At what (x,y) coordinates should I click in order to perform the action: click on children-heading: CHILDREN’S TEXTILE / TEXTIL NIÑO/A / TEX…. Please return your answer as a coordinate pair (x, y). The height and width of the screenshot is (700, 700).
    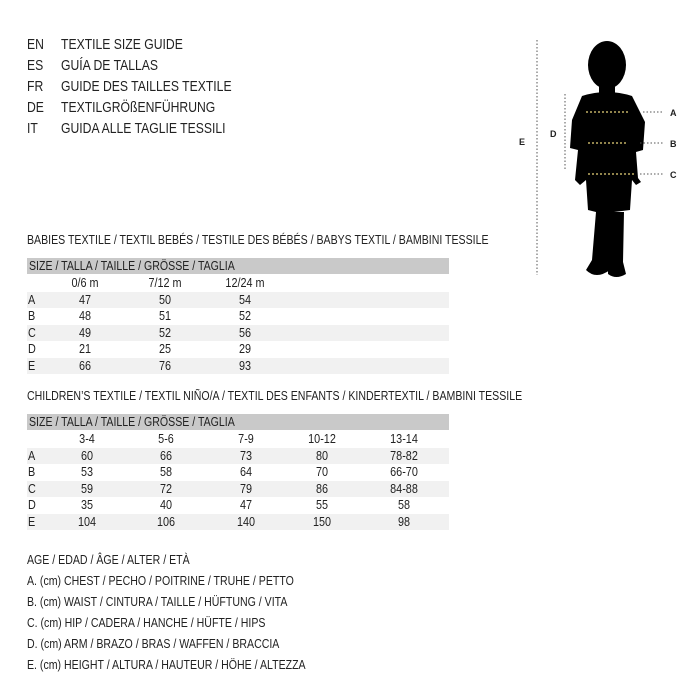
    Looking at the image, I should click on (275, 396).